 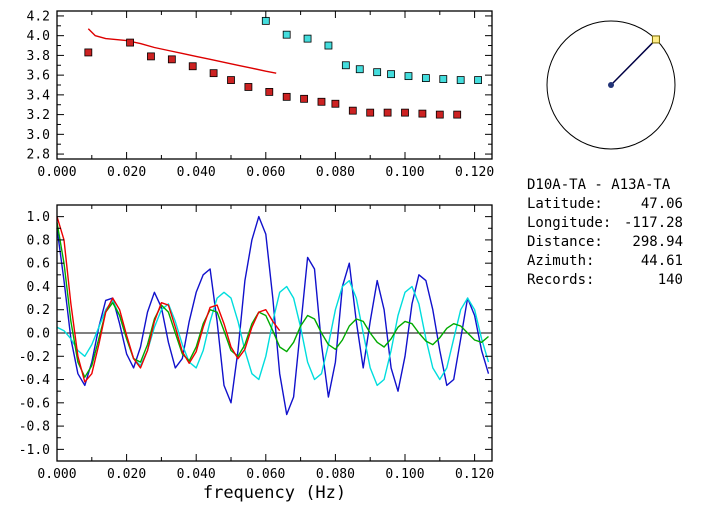 I want to click on info-value-latitude: 47.06, so click(x=661, y=204).